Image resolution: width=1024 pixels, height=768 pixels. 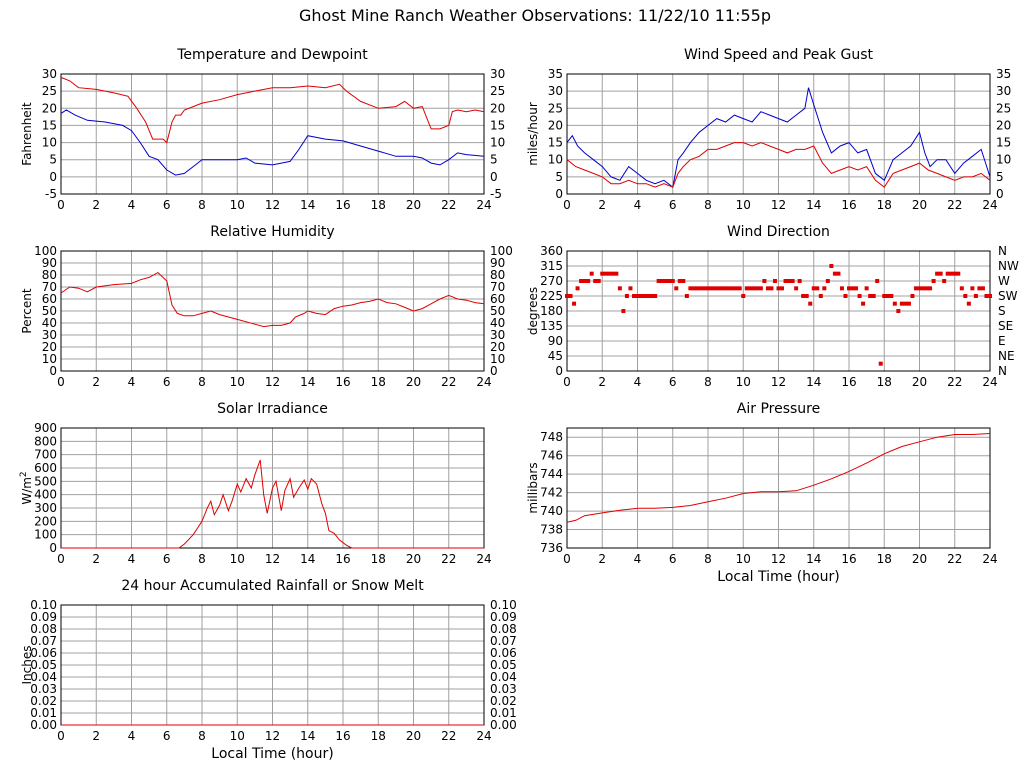 I want to click on plot-frame, so click(x=272, y=311).